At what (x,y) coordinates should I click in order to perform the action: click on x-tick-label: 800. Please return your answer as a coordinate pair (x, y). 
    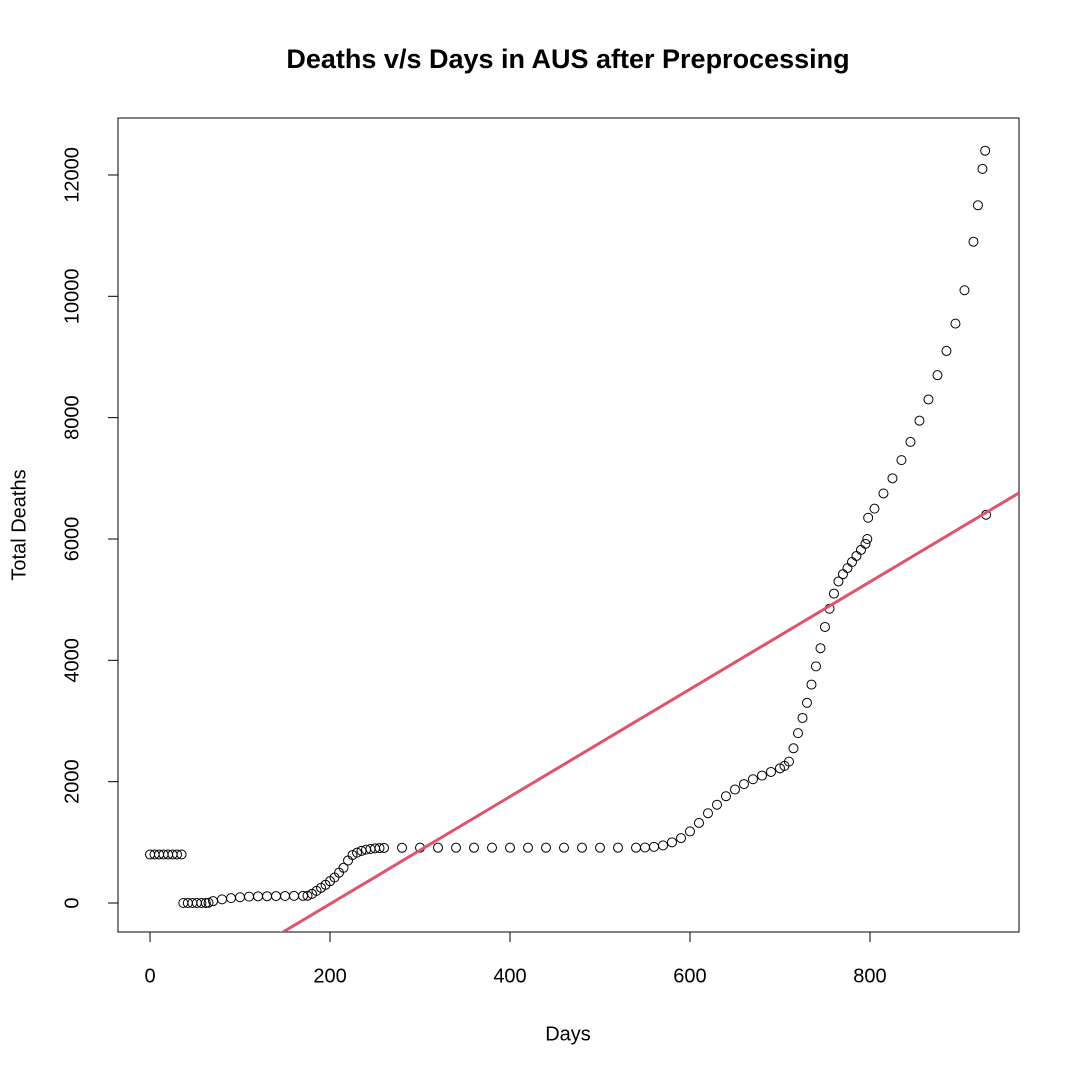
    Looking at the image, I should click on (869, 976).